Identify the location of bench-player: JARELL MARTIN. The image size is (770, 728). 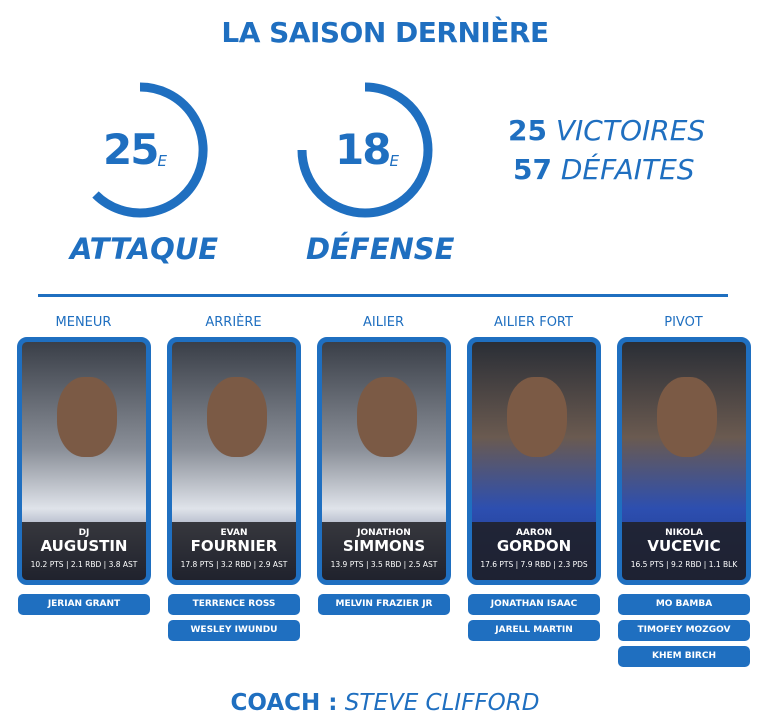
(534, 630).